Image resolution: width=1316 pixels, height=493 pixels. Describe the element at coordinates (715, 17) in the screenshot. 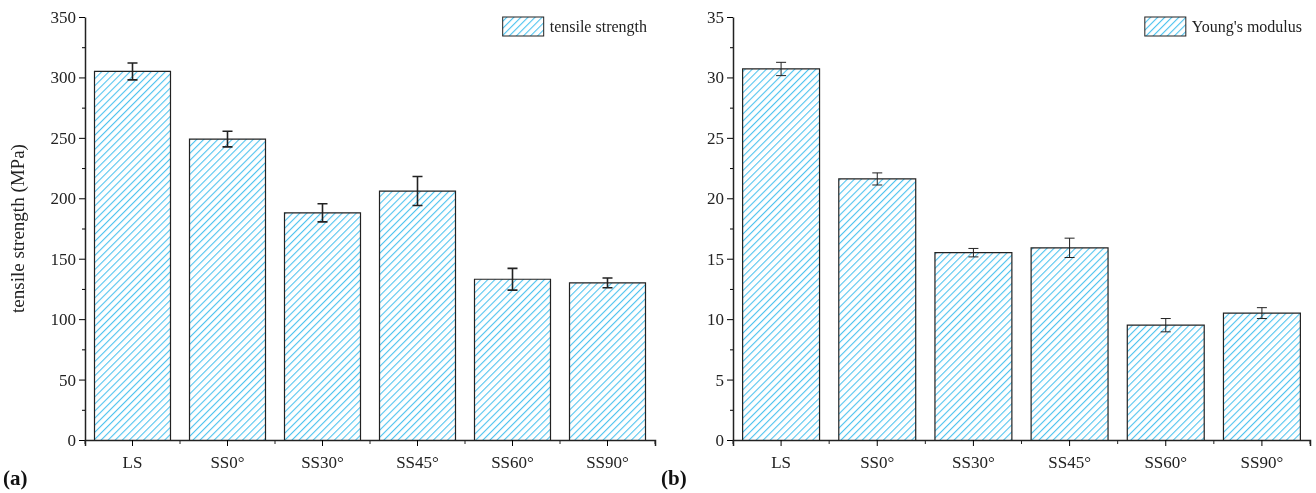

I see `y-tick-label: 35` at that location.